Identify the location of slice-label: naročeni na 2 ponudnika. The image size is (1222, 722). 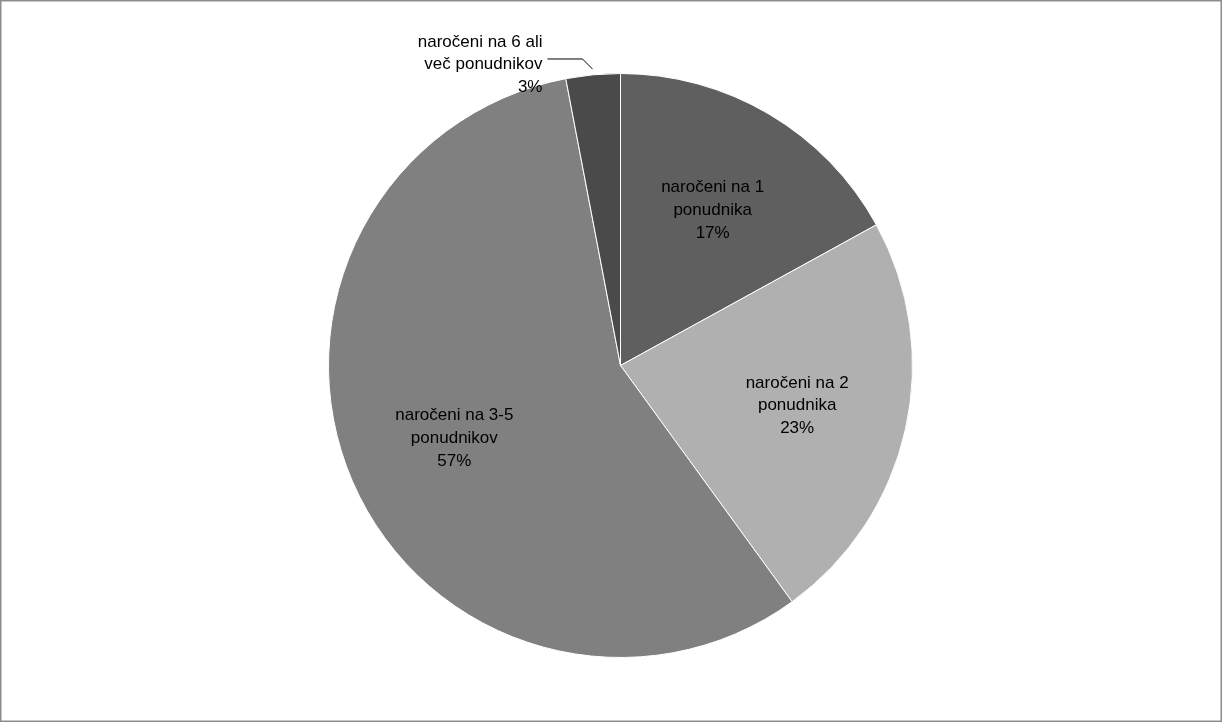
(797, 393).